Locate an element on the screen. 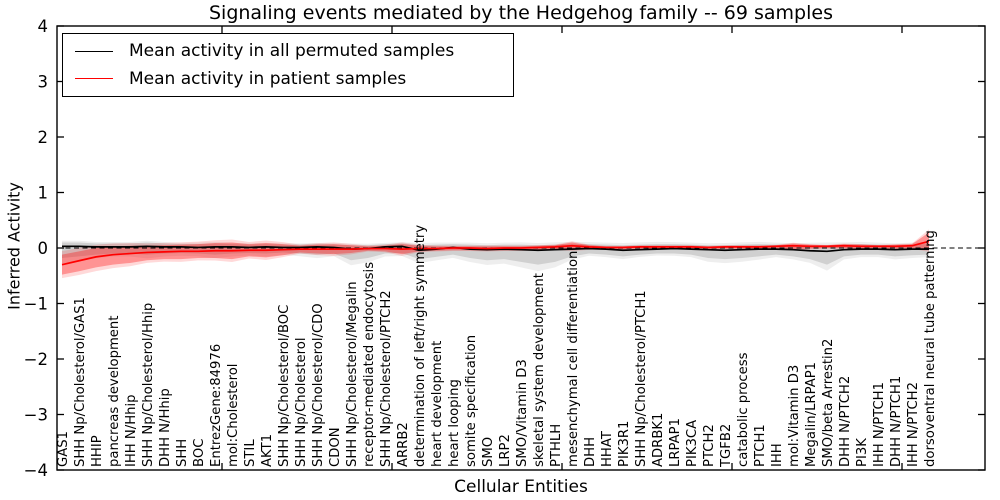 This screenshot has width=1000, height=500. patient-mean-line is located at coordinates (495, 253).